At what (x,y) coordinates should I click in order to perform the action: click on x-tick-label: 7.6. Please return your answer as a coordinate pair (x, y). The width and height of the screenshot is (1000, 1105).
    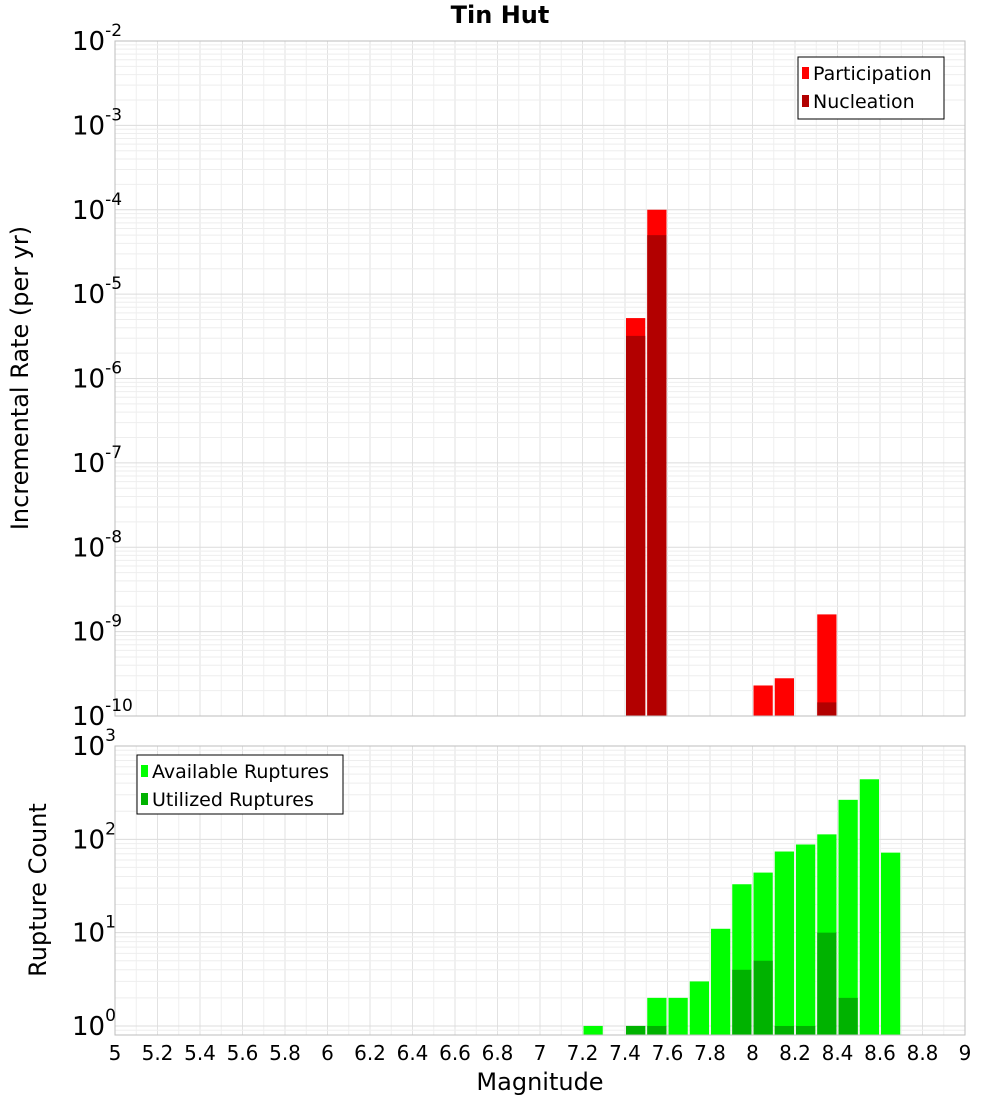
    Looking at the image, I should click on (668, 1053).